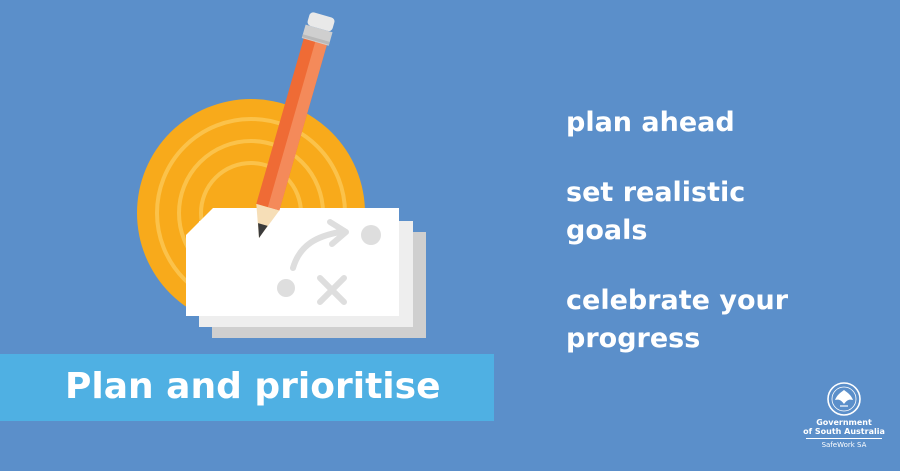 The width and height of the screenshot is (900, 471). Describe the element at coordinates (656, 211) in the screenshot. I see `tip-item: set realistic goals` at that location.